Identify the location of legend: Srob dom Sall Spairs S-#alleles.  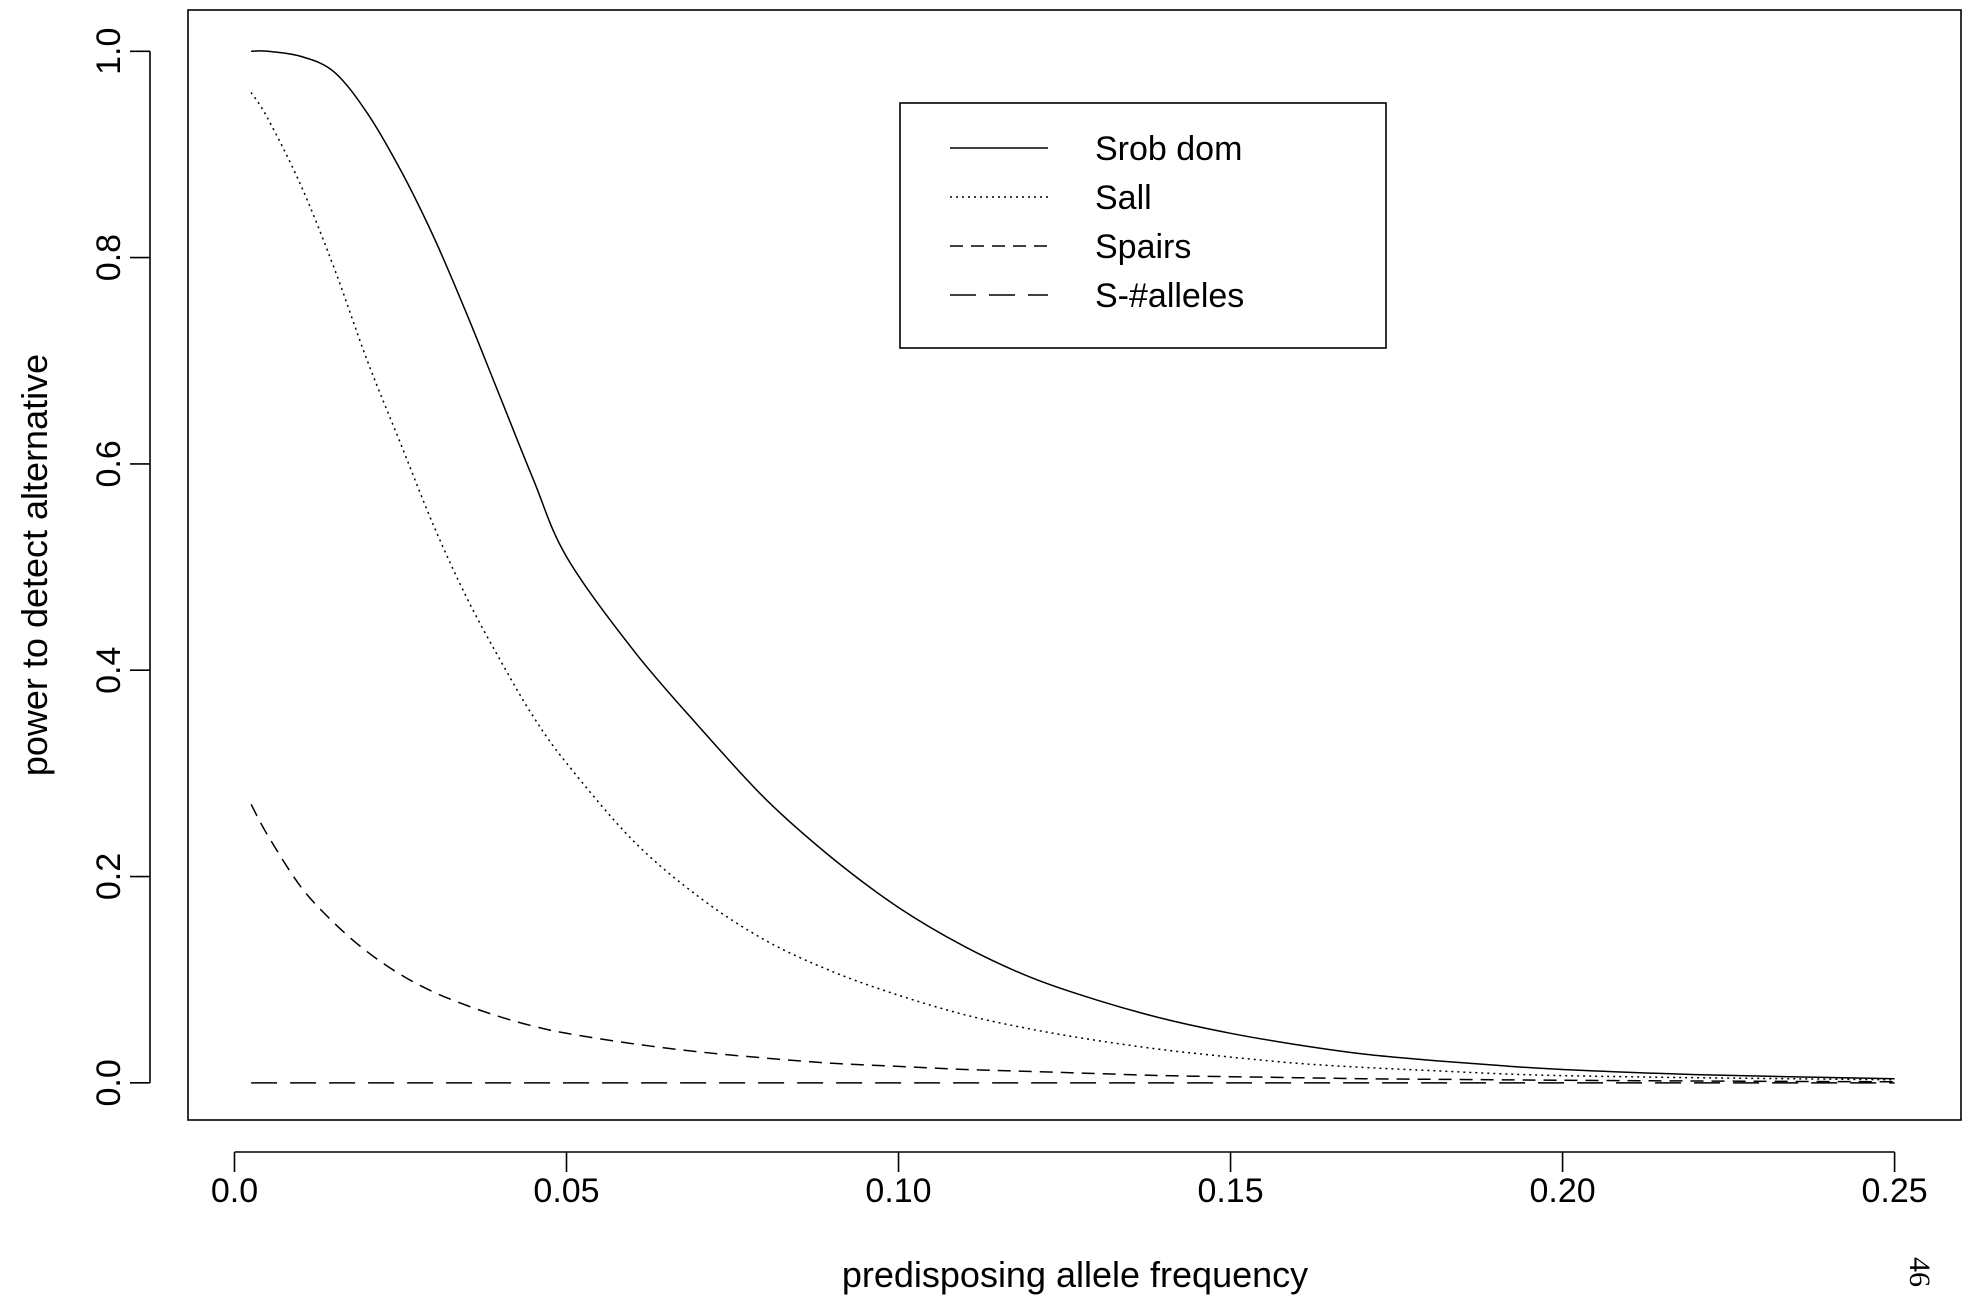
(1143, 225).